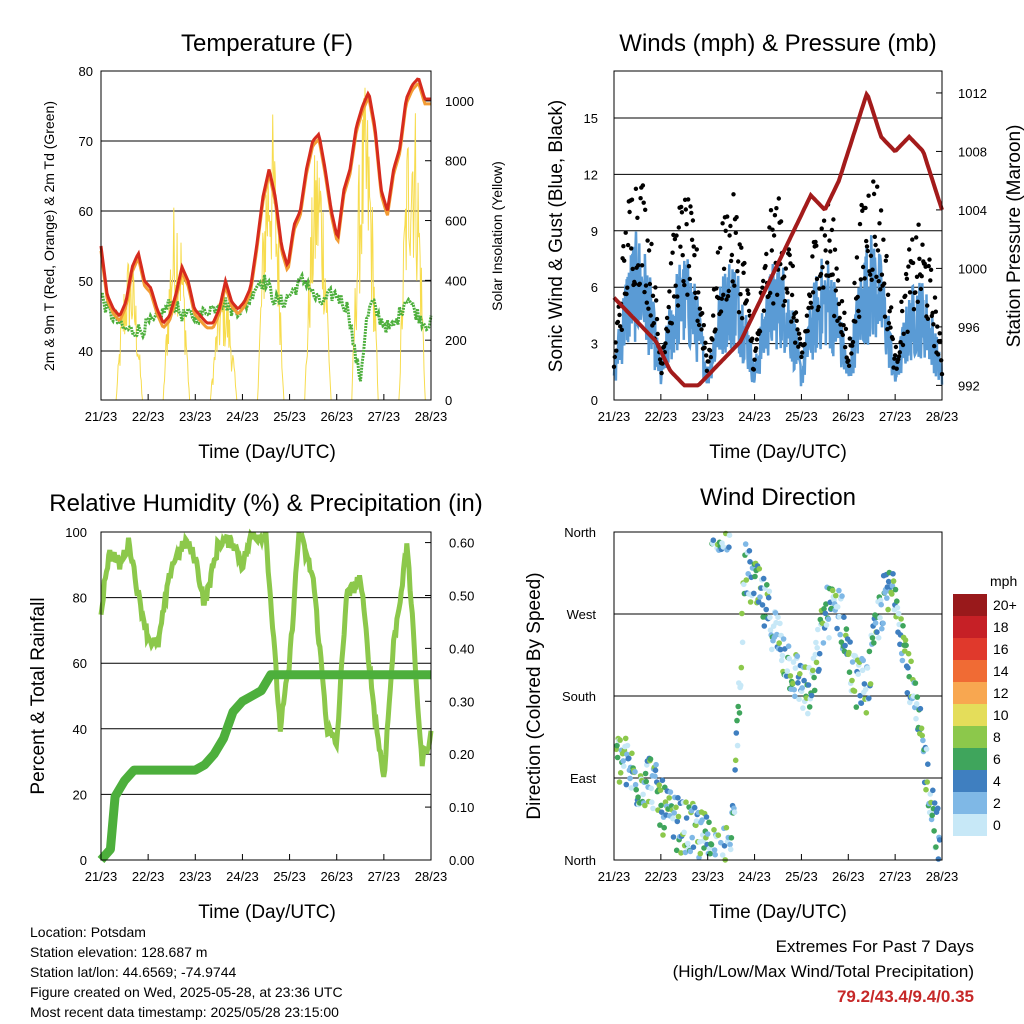 The height and width of the screenshot is (1024, 1024). Describe the element at coordinates (942, 876) in the screenshot. I see `wind-direction-x-tick-label: 28/23` at that location.